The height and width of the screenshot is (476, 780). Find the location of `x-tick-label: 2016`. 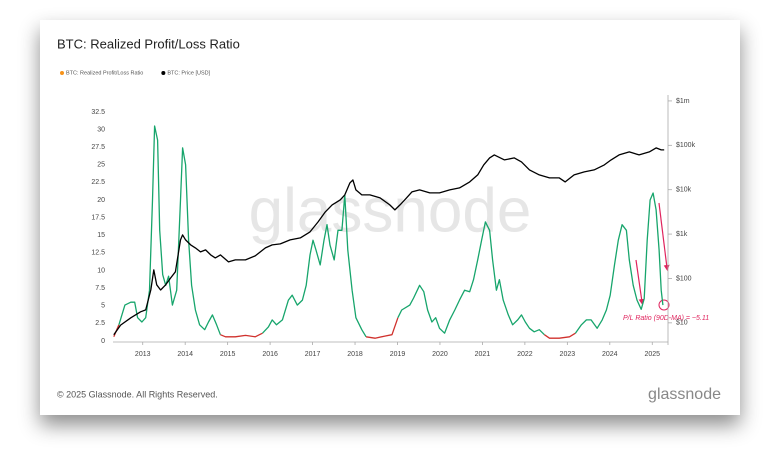

x-tick-label: 2016 is located at coordinates (270, 354).